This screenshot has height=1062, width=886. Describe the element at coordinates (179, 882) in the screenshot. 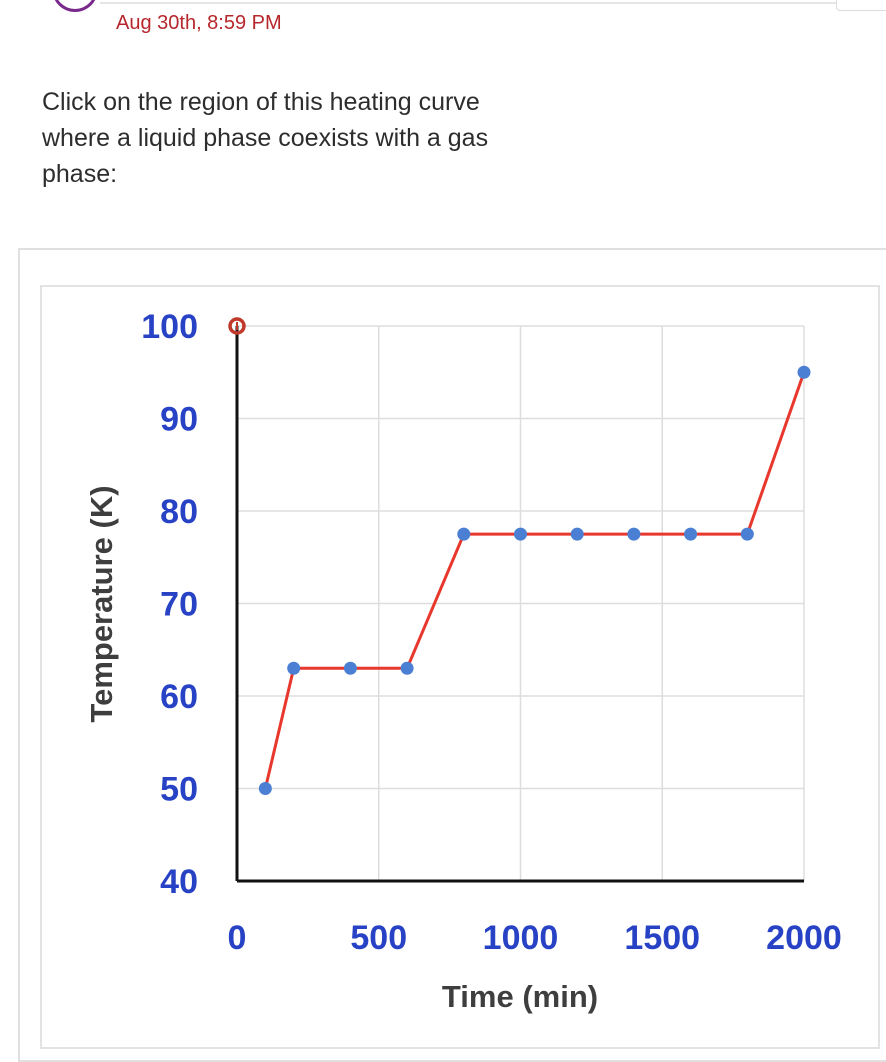

I see `y-tick-label: 40` at that location.